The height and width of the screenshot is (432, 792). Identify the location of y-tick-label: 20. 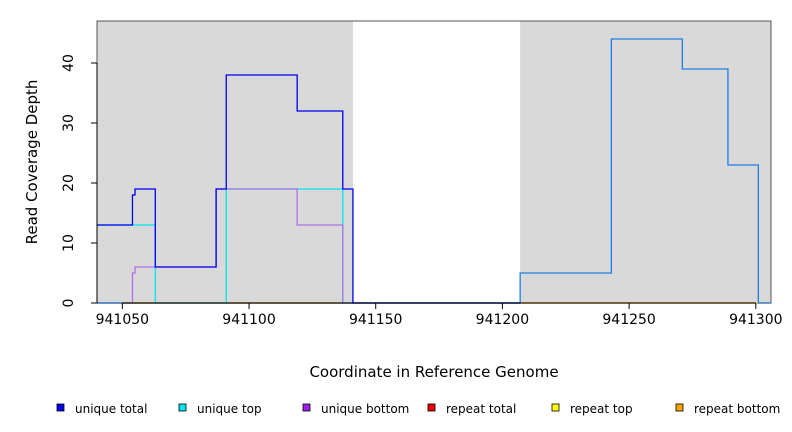
(69, 183).